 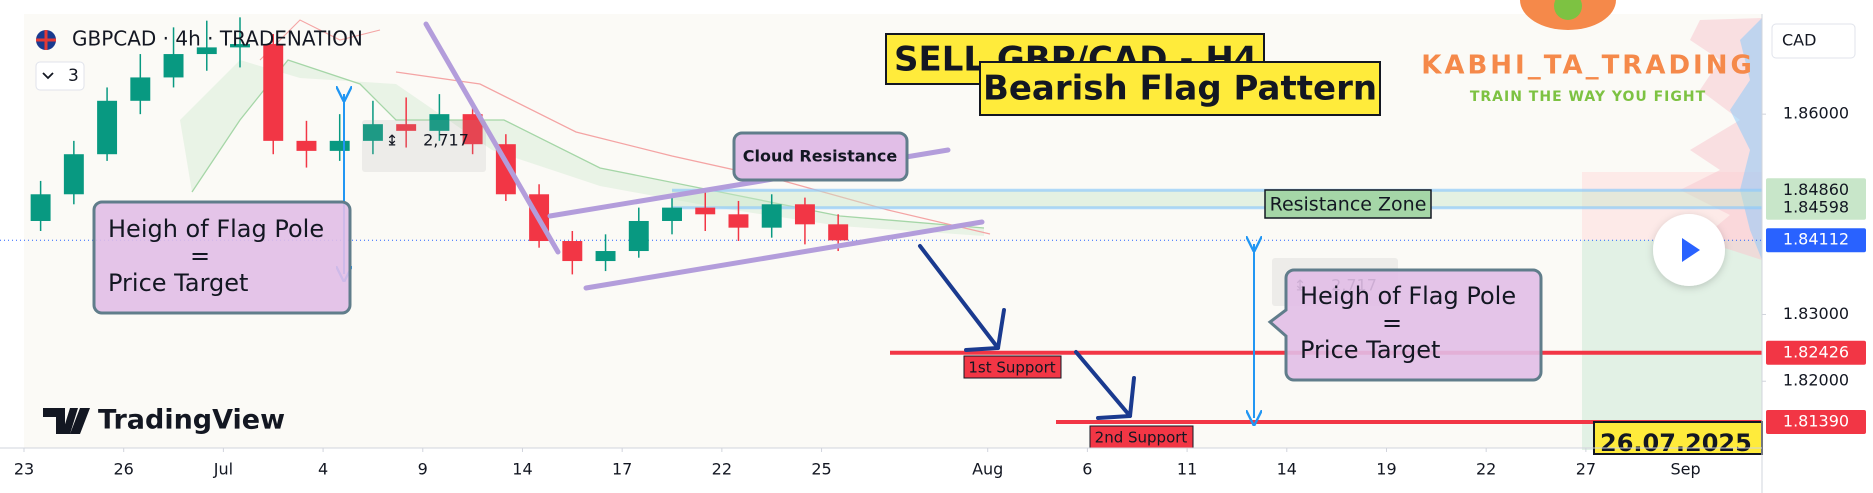 What do you see at coordinates (1217, 199) in the screenshot?
I see `resistance-zone` at bounding box center [1217, 199].